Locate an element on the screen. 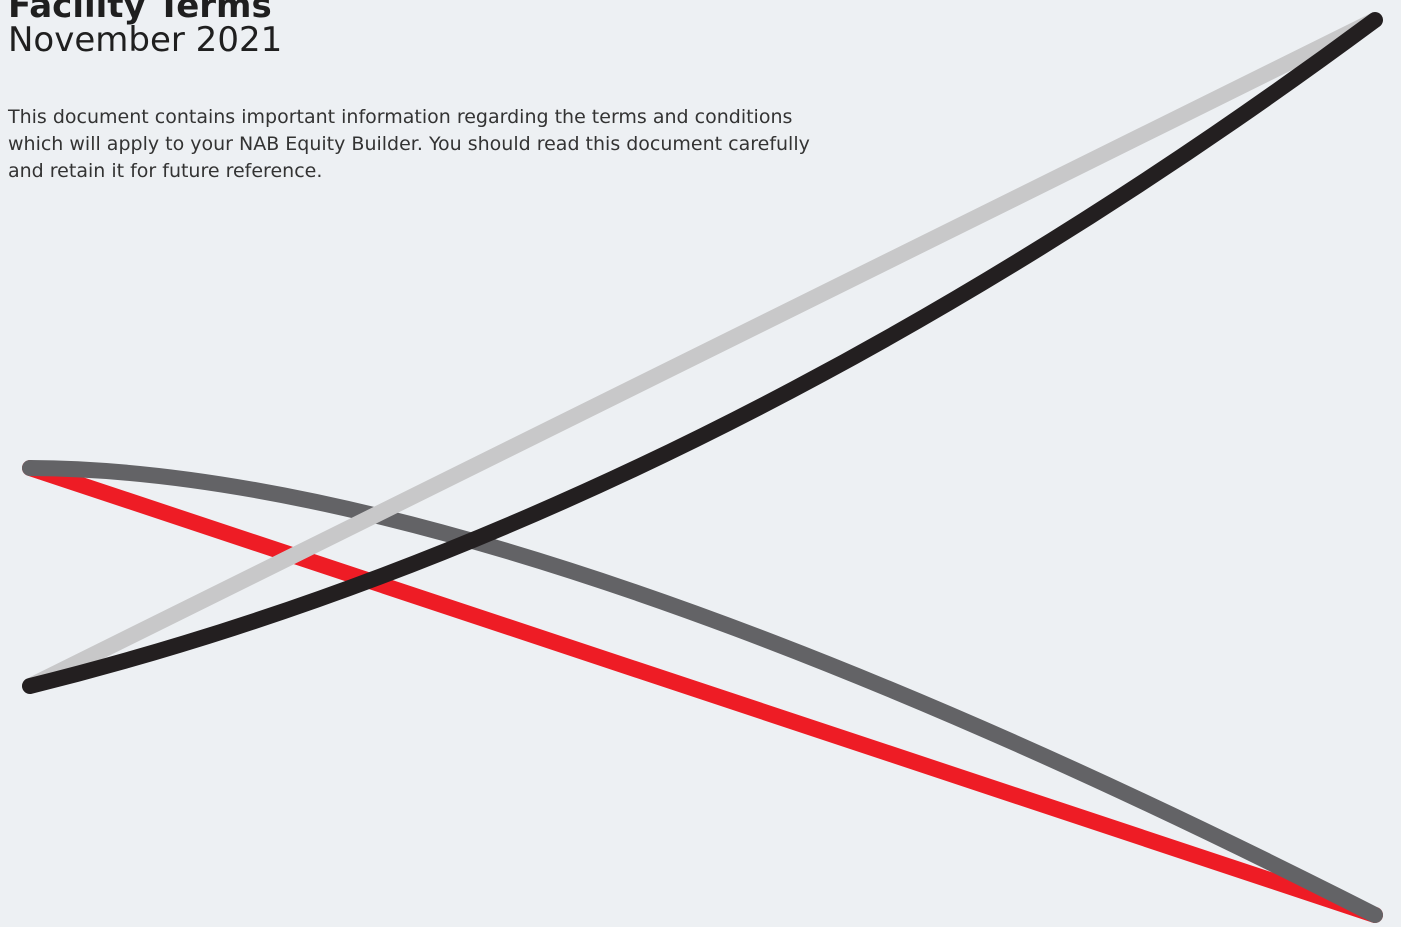 This screenshot has width=1401, height=927. subtitle: November 2021 is located at coordinates (145, 40).